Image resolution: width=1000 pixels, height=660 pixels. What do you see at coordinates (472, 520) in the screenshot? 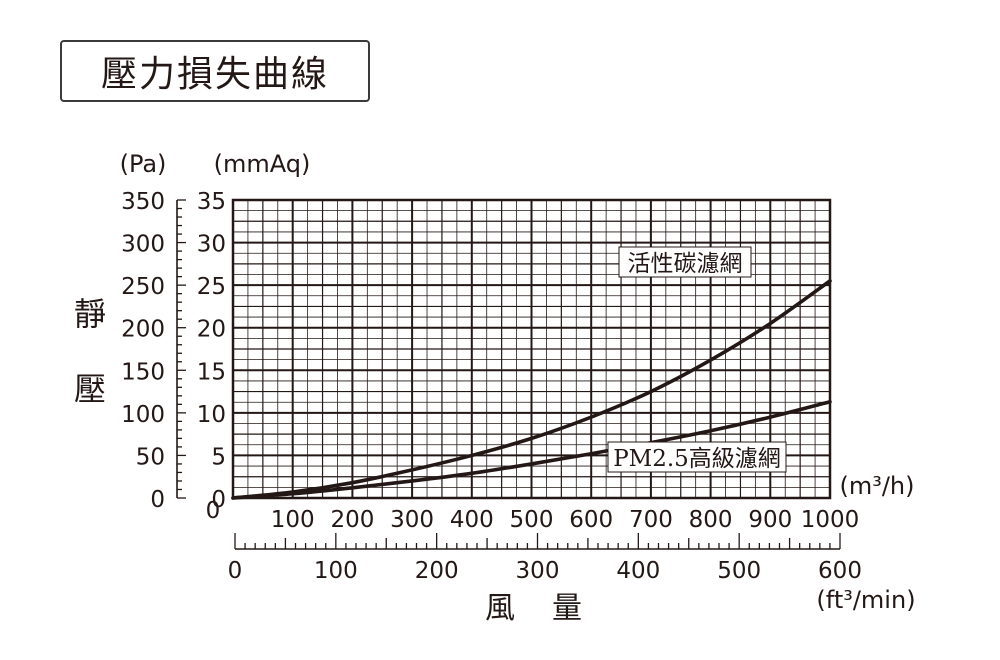
I see `m3h-tick-label: 400` at bounding box center [472, 520].